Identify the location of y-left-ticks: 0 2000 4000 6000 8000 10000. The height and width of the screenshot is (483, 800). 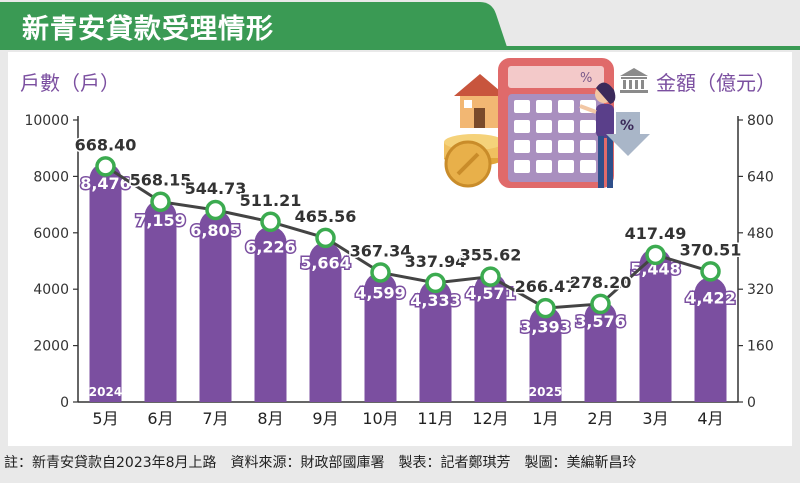
(51, 262).